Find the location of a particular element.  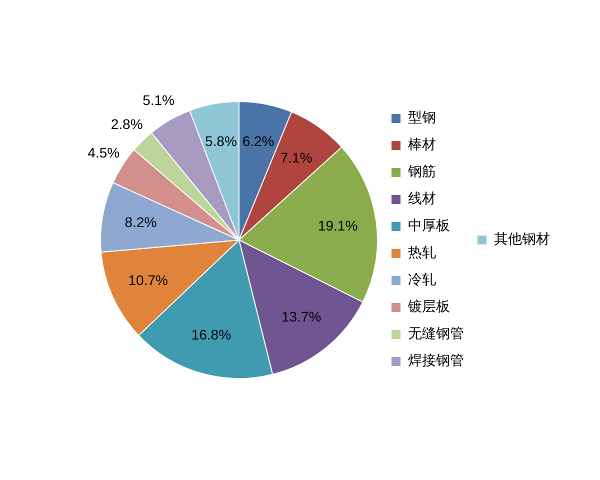

legend-label: 中厚板 is located at coordinates (429, 226).